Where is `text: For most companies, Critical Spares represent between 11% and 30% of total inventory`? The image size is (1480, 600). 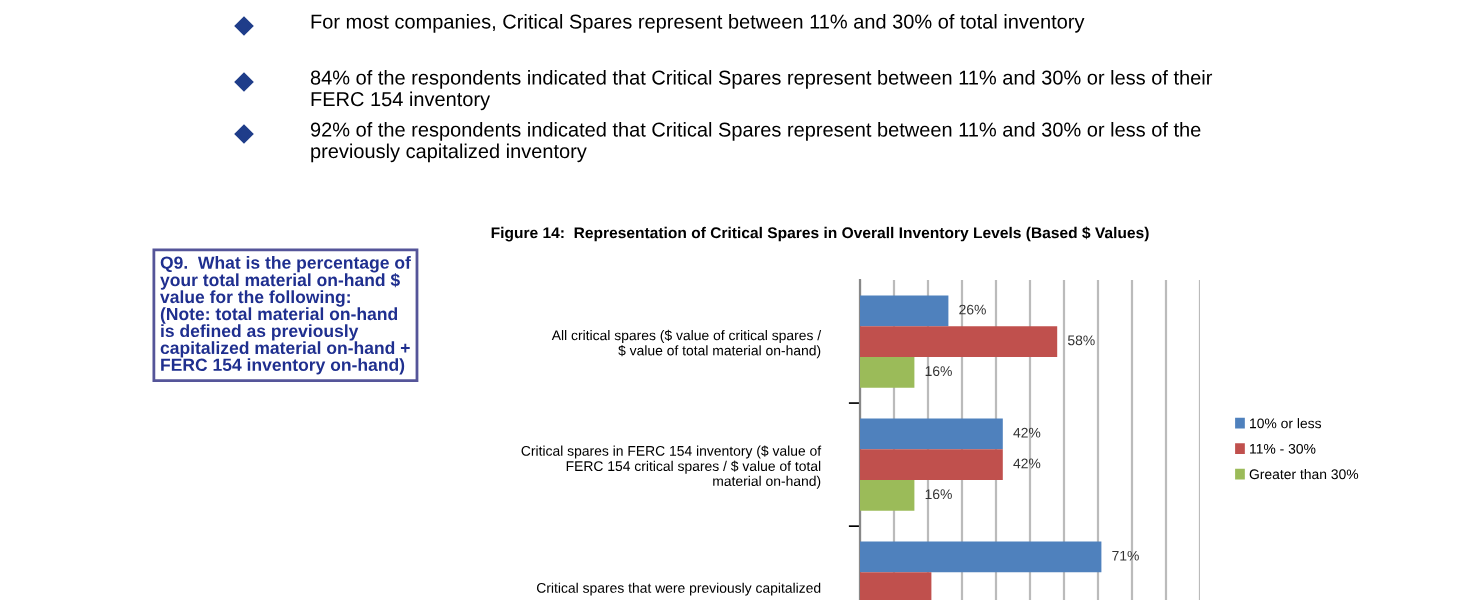 text: For most companies, Critical Spares represent between 11% and 30% of total inventory is located at coordinates (698, 23).